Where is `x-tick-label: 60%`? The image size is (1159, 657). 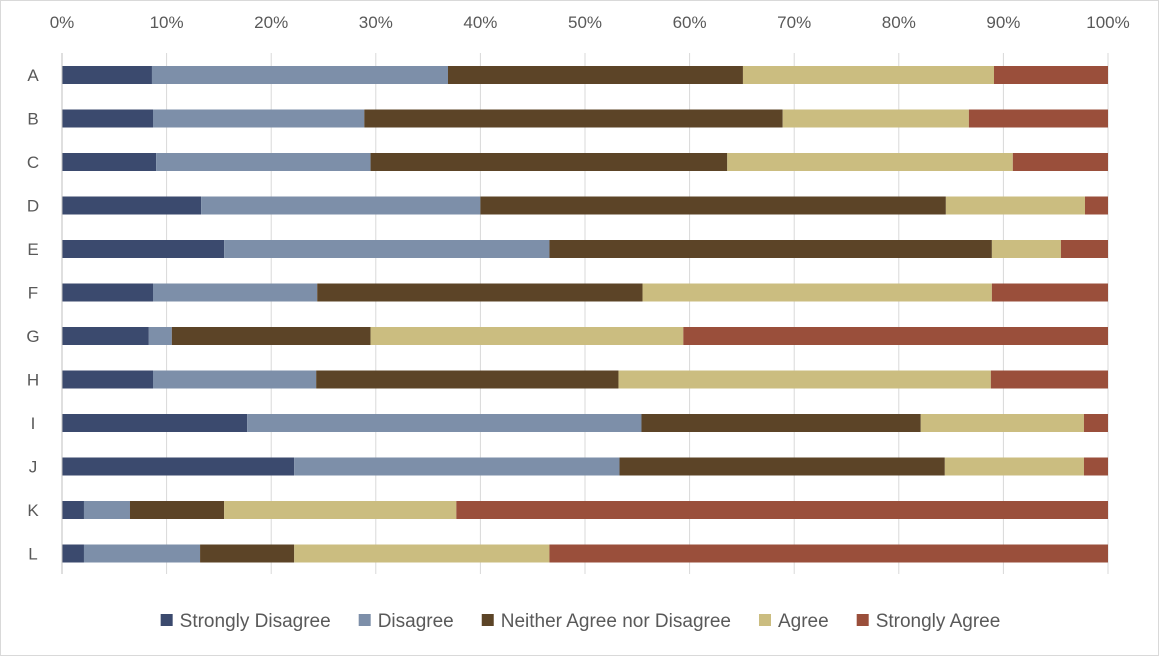 x-tick-label: 60% is located at coordinates (690, 22).